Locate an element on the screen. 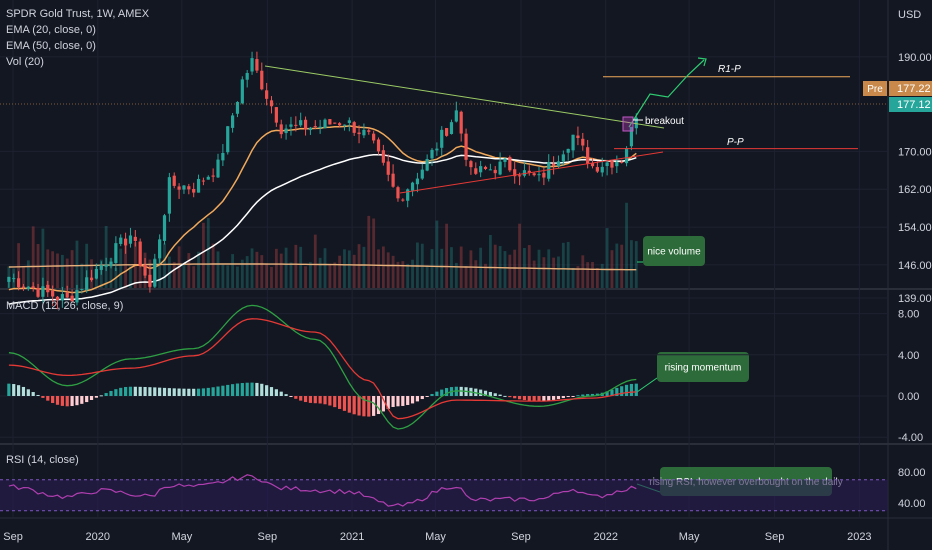 The width and height of the screenshot is (932, 550). symbol-title: SPDR Gold Trust, 1W, AMEX is located at coordinates (78, 14).